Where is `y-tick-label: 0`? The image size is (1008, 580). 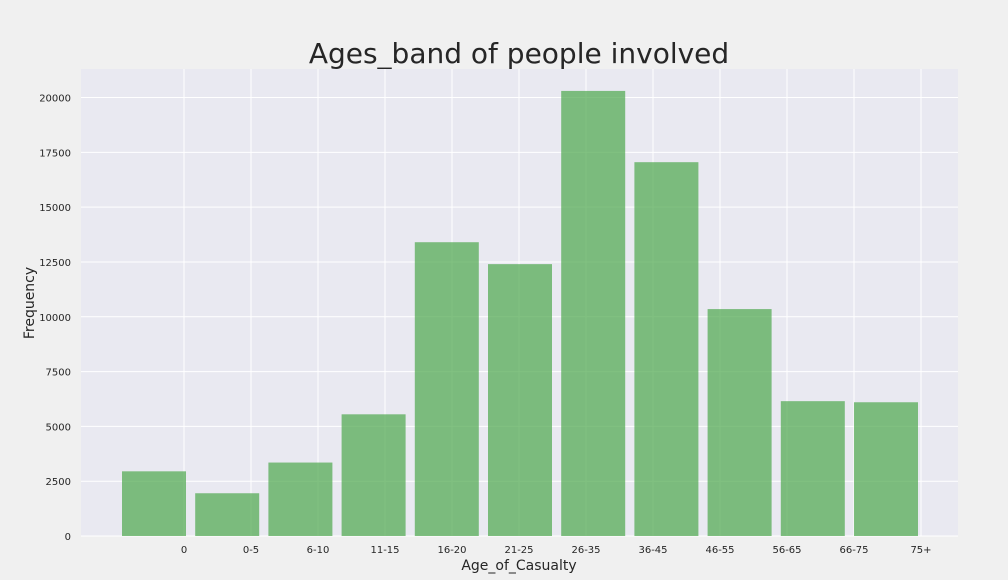 y-tick-label: 0 is located at coordinates (68, 537).